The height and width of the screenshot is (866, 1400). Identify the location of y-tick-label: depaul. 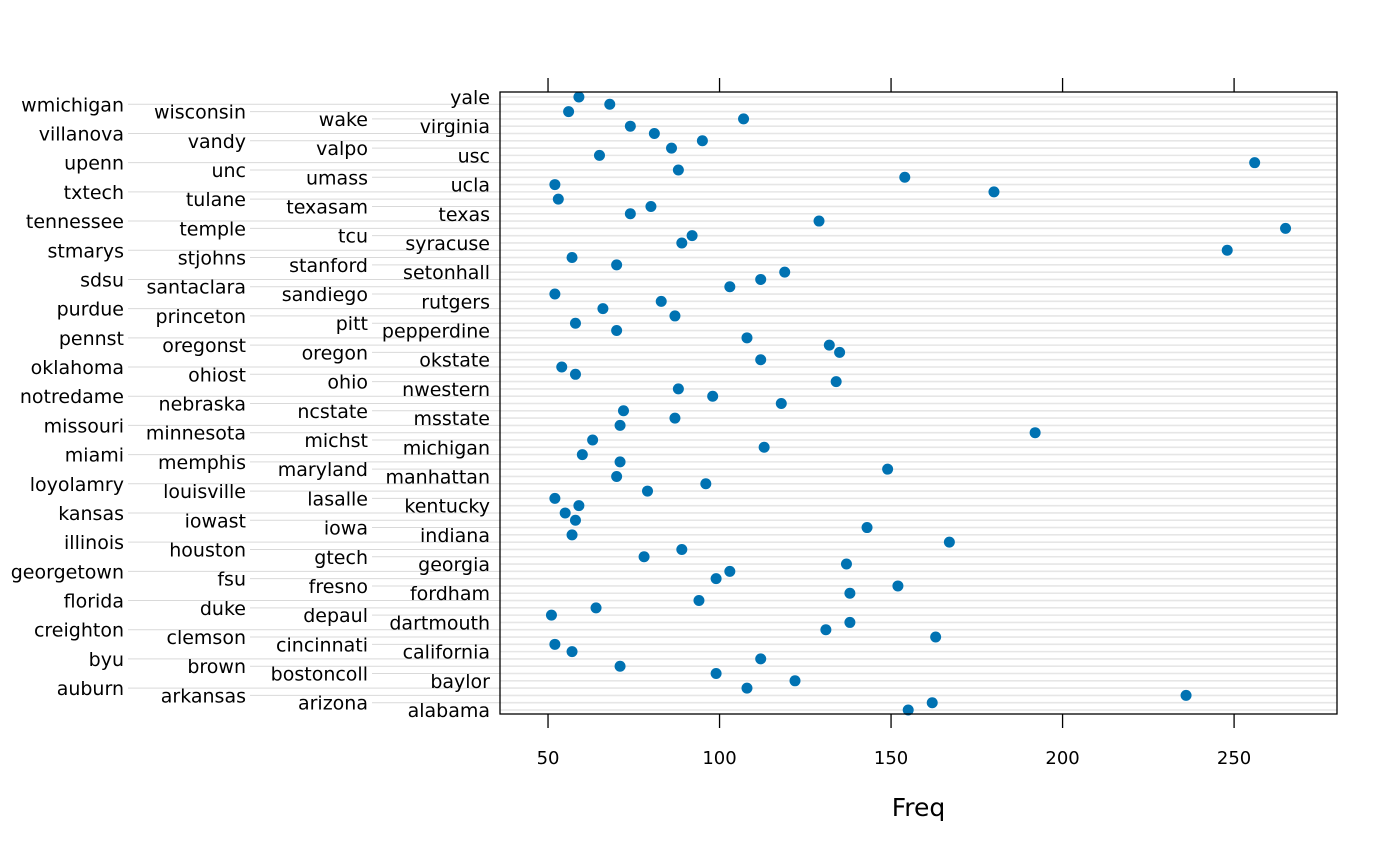
(335, 616).